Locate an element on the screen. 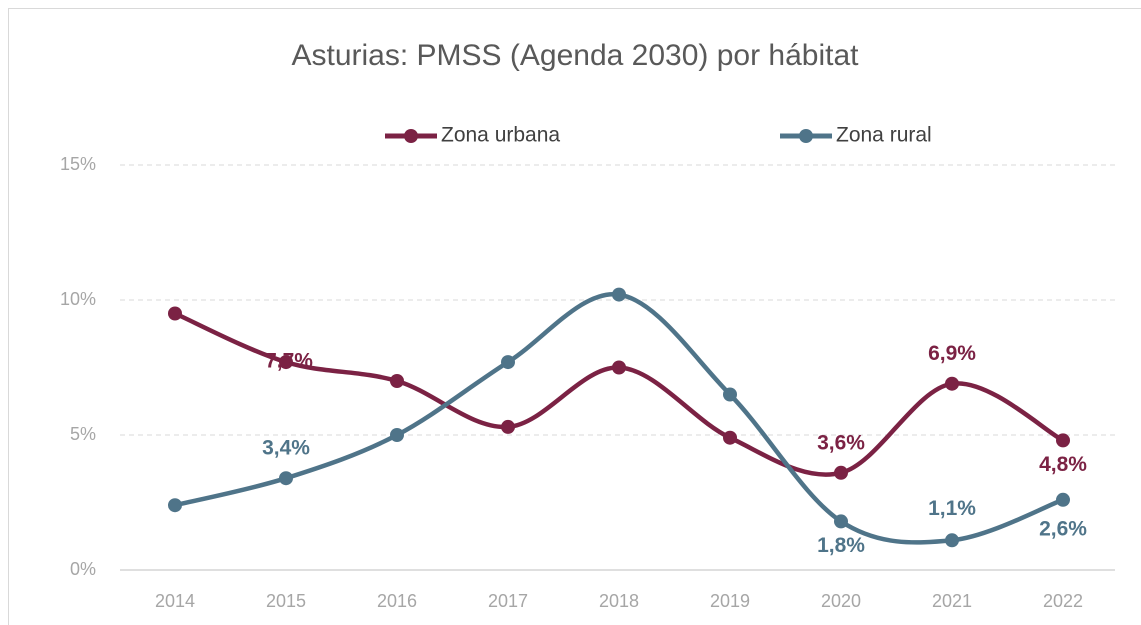 The image size is (1141, 625). chart-title: Asturias: PMSS (Agenda 2030) por hábitat is located at coordinates (576, 55).